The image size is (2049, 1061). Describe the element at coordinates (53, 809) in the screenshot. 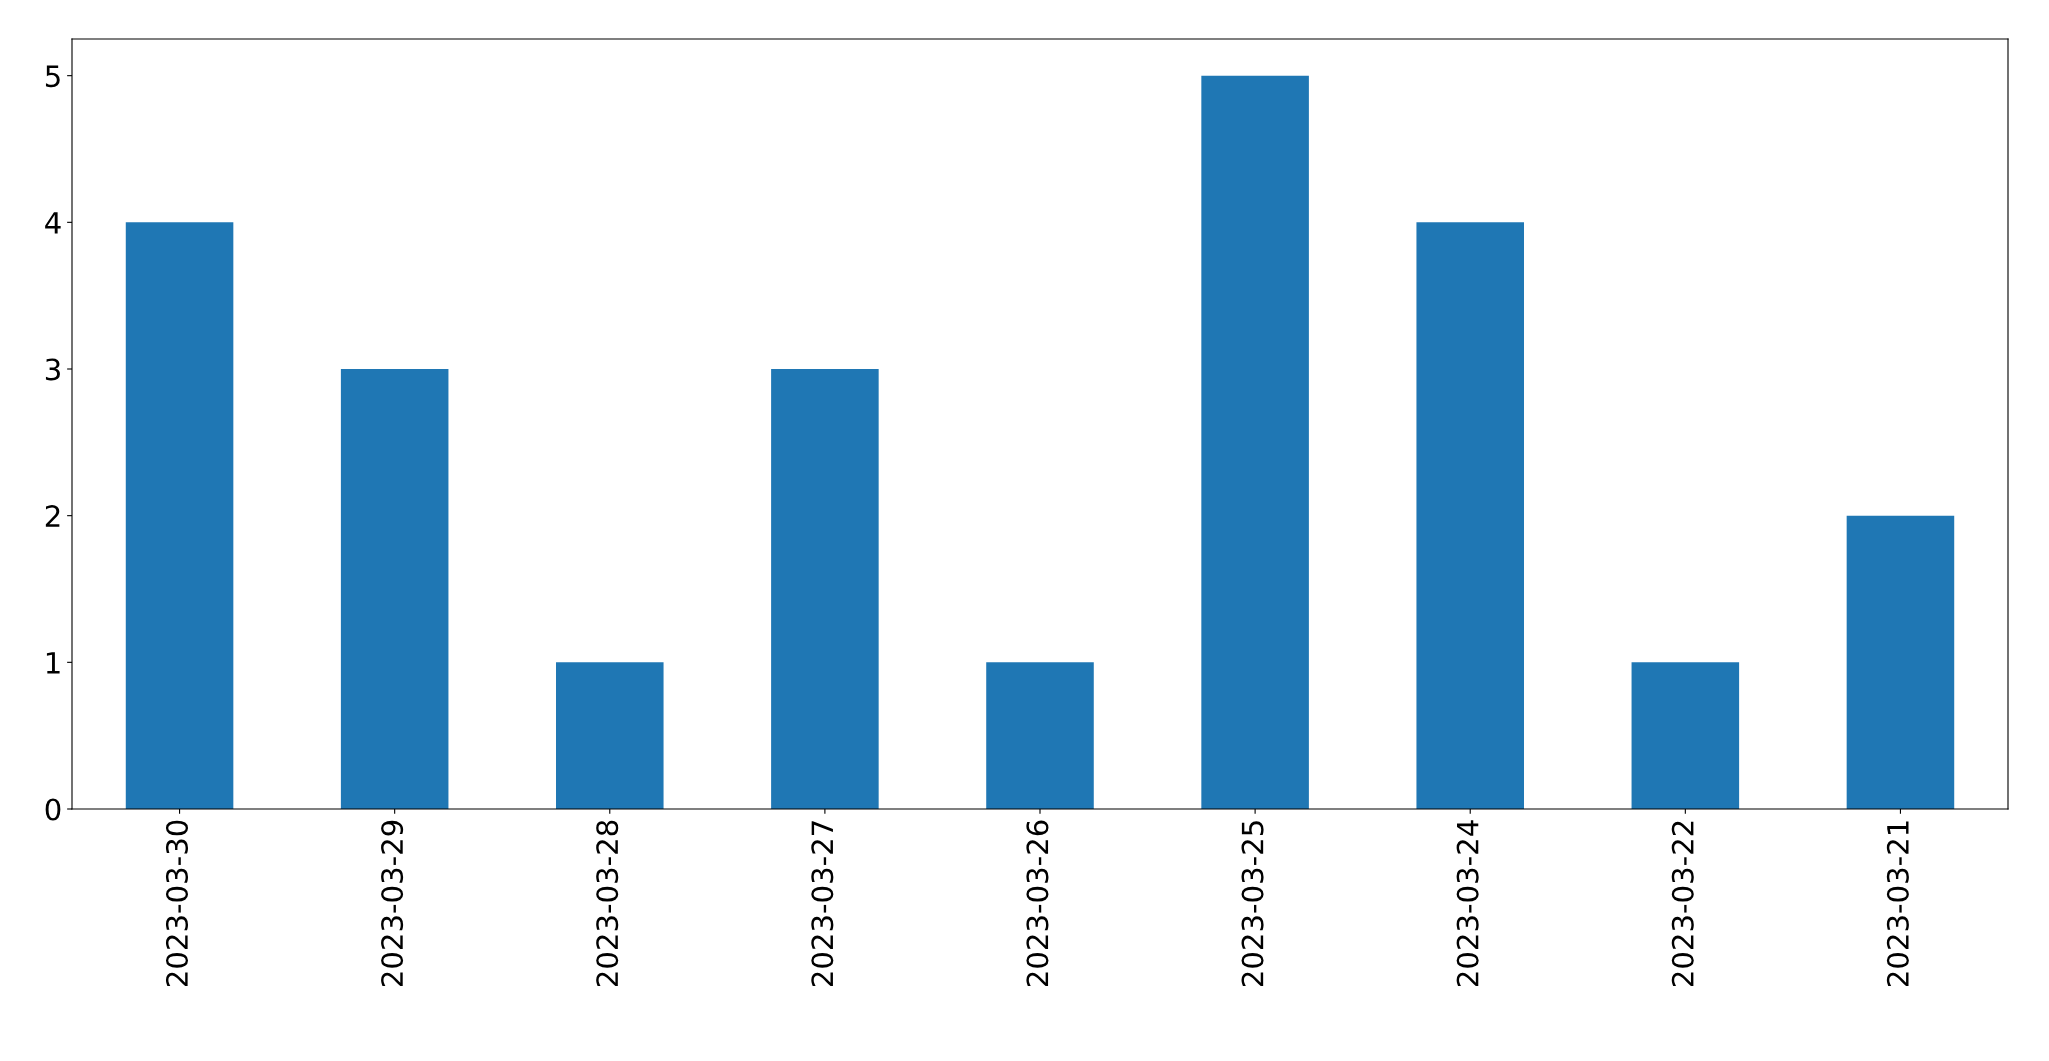

I see `y-tick-label: 0` at that location.